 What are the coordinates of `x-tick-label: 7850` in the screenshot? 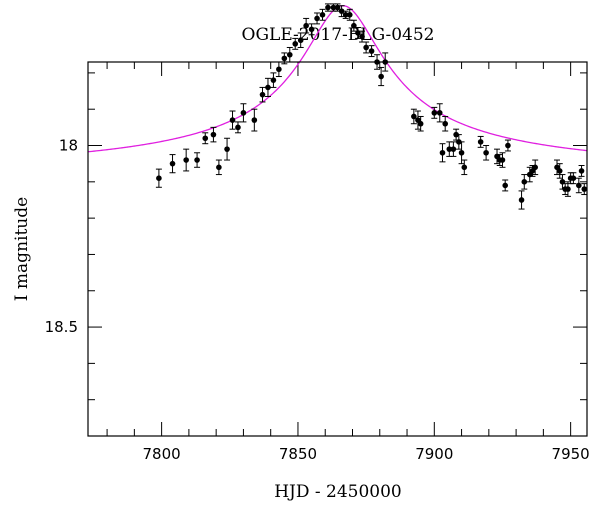 It's located at (298, 454).